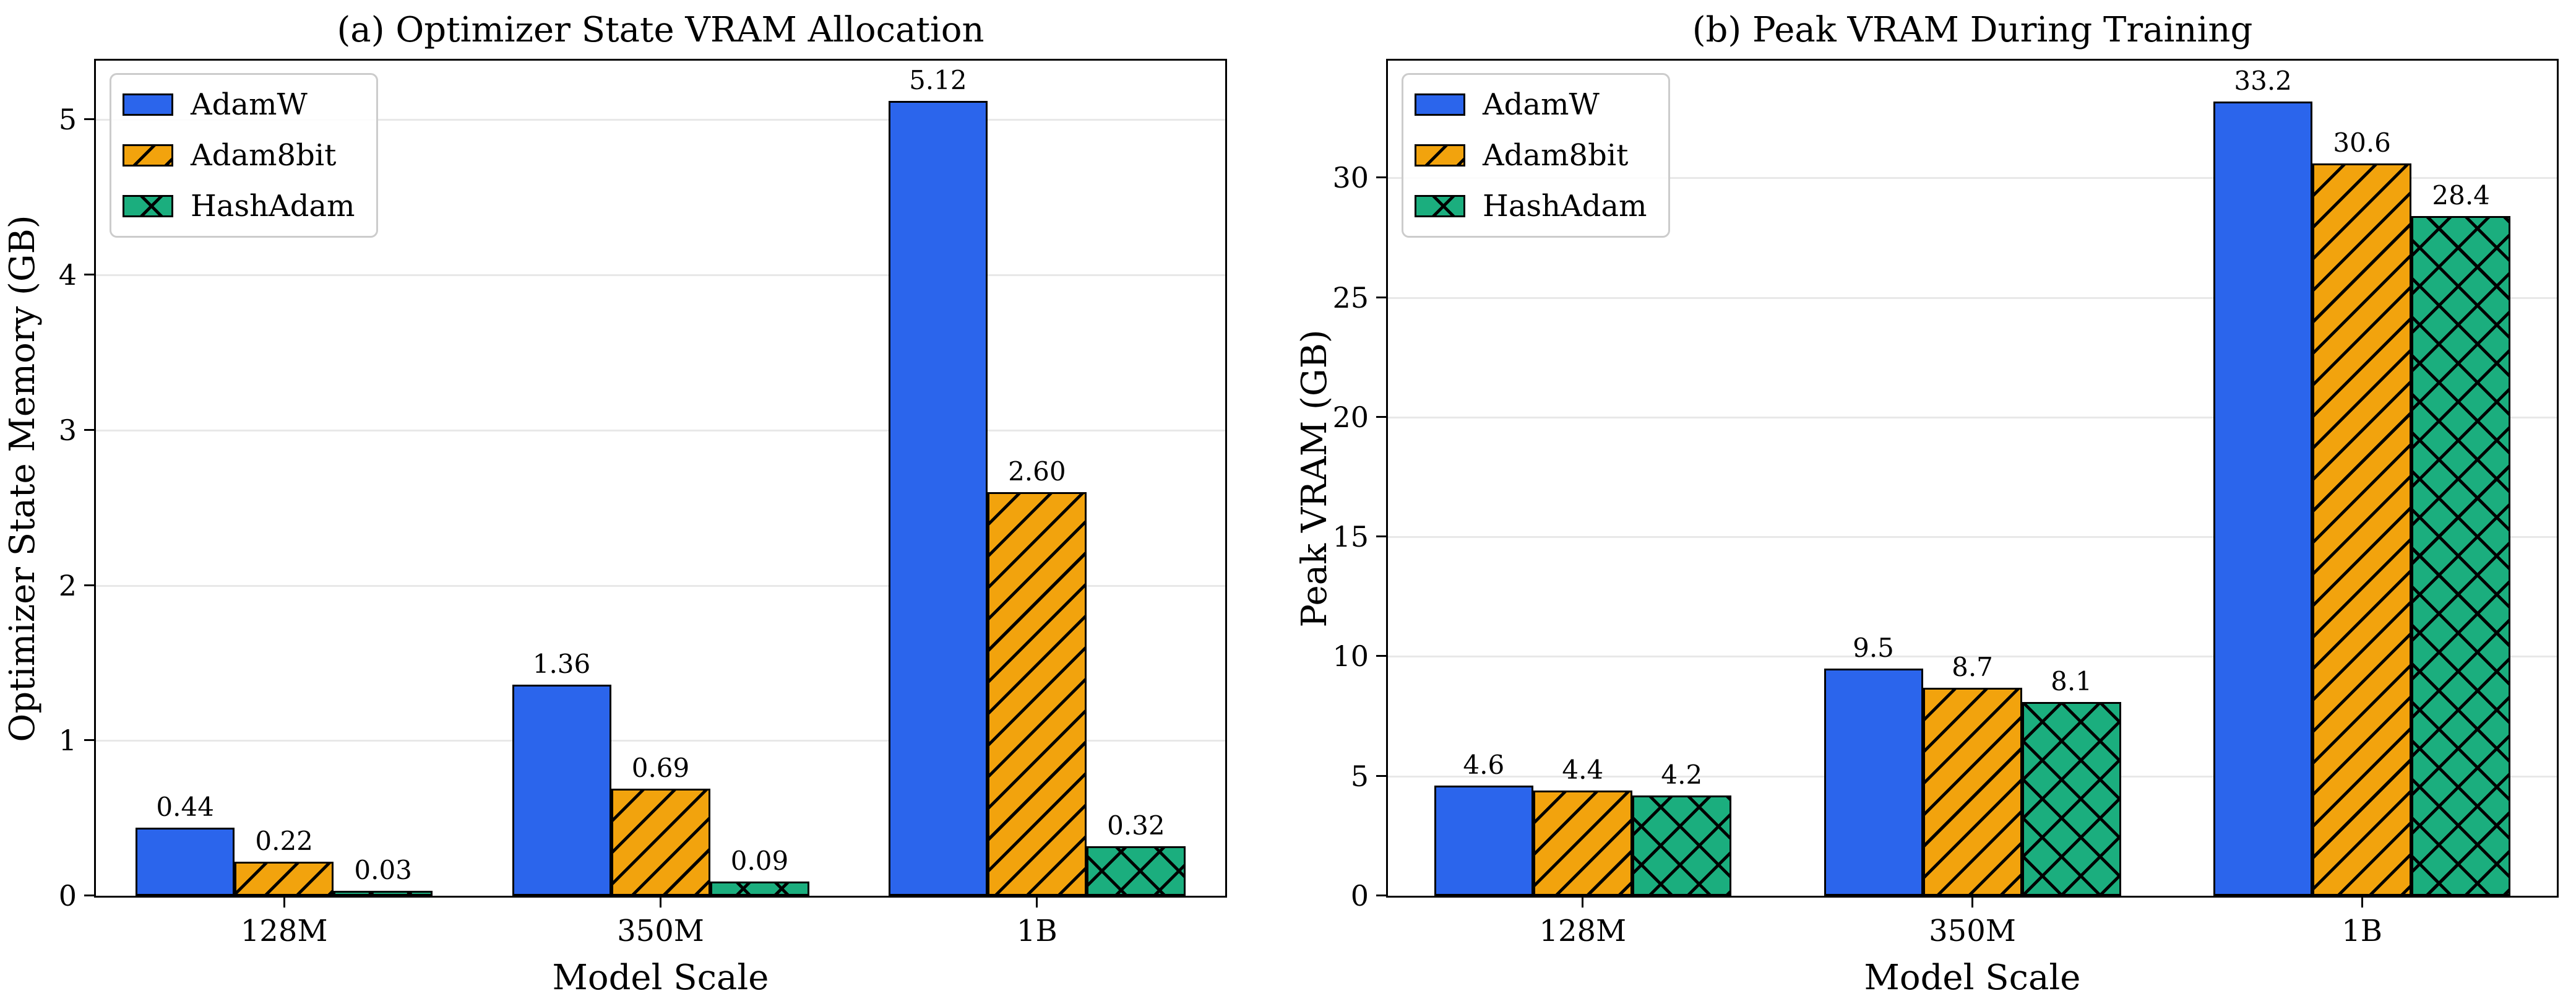 This screenshot has height=1001, width=2576. Describe the element at coordinates (1136, 825) in the screenshot. I see `bar-value-label: 0.32` at that location.